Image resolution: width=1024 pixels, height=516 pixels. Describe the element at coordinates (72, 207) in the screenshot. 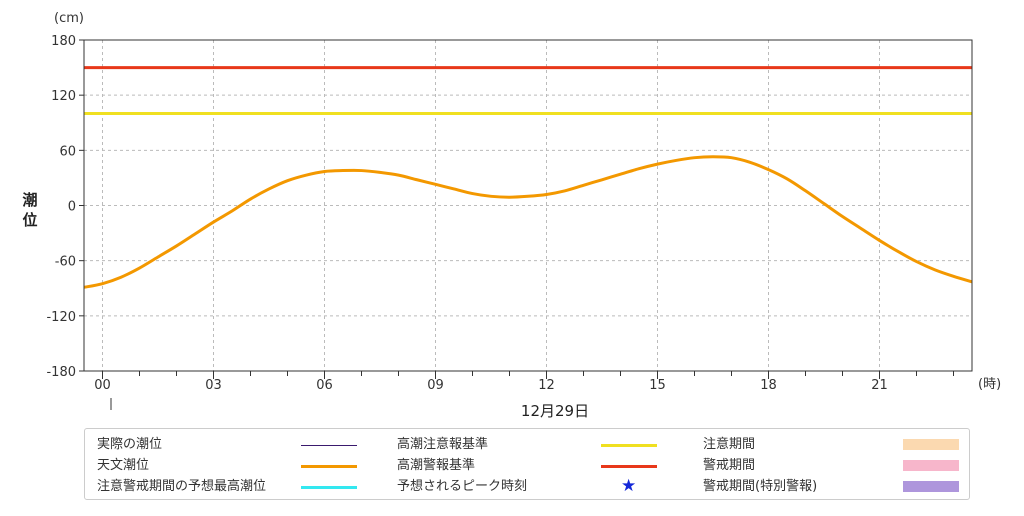

I see `y-tick-label: 0` at that location.